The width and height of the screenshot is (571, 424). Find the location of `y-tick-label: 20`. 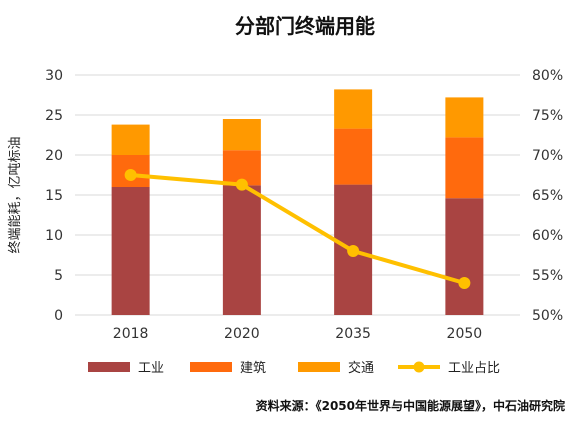

y-tick-label: 20 is located at coordinates (54, 156).